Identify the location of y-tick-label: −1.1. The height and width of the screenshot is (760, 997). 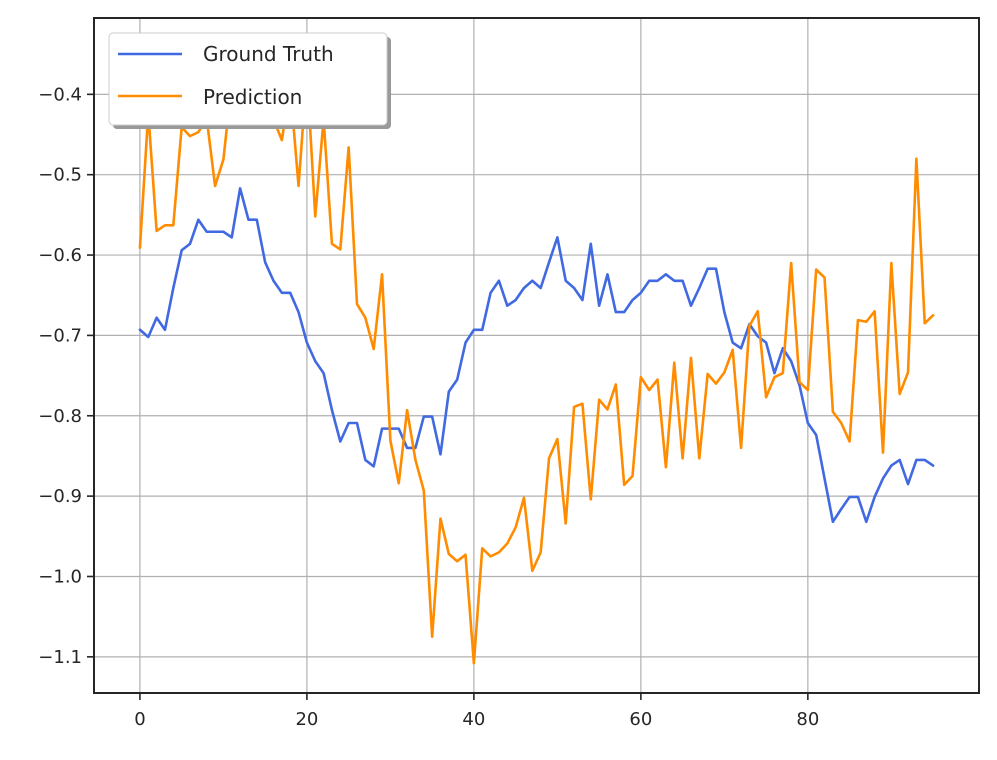
(60, 657).